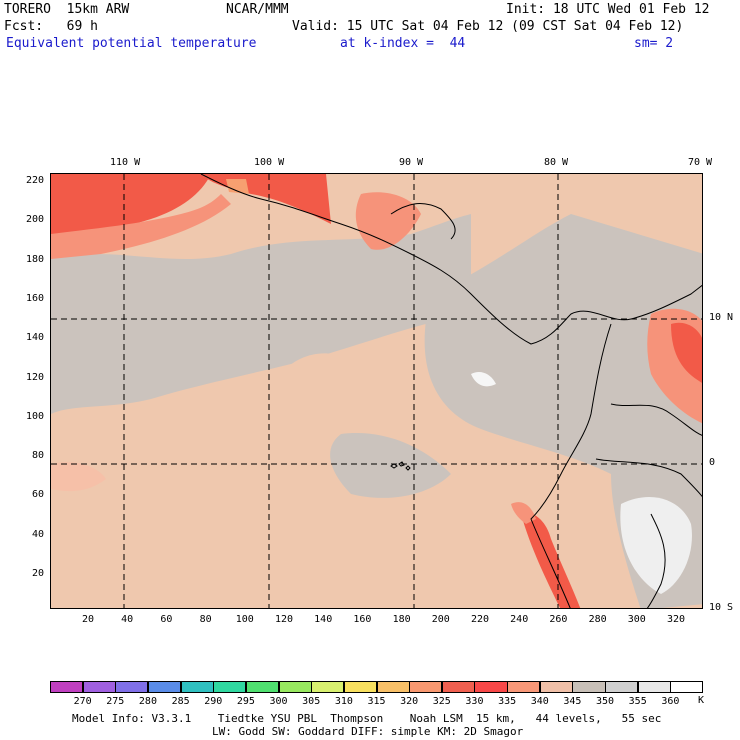 Image resolution: width=740 pixels, height=740 pixels. Describe the element at coordinates (37, 495) in the screenshot. I see `y-tick-label: 60` at that location.